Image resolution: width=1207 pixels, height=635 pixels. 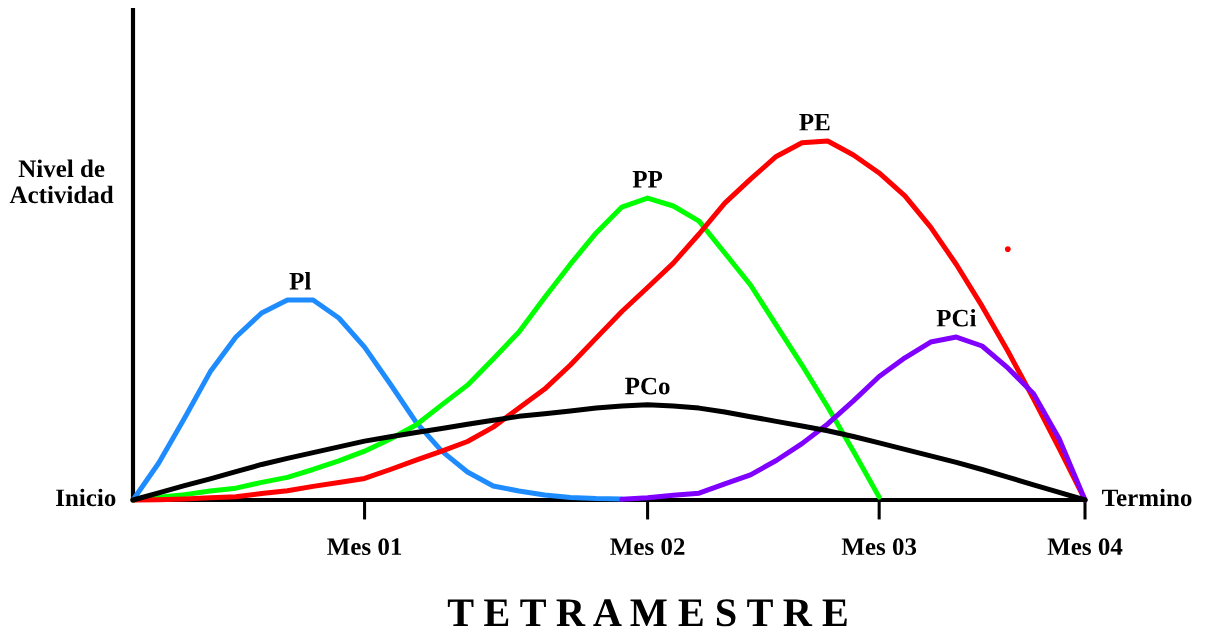 I want to click on x-tick-label: Mes 01, so click(x=364, y=547).